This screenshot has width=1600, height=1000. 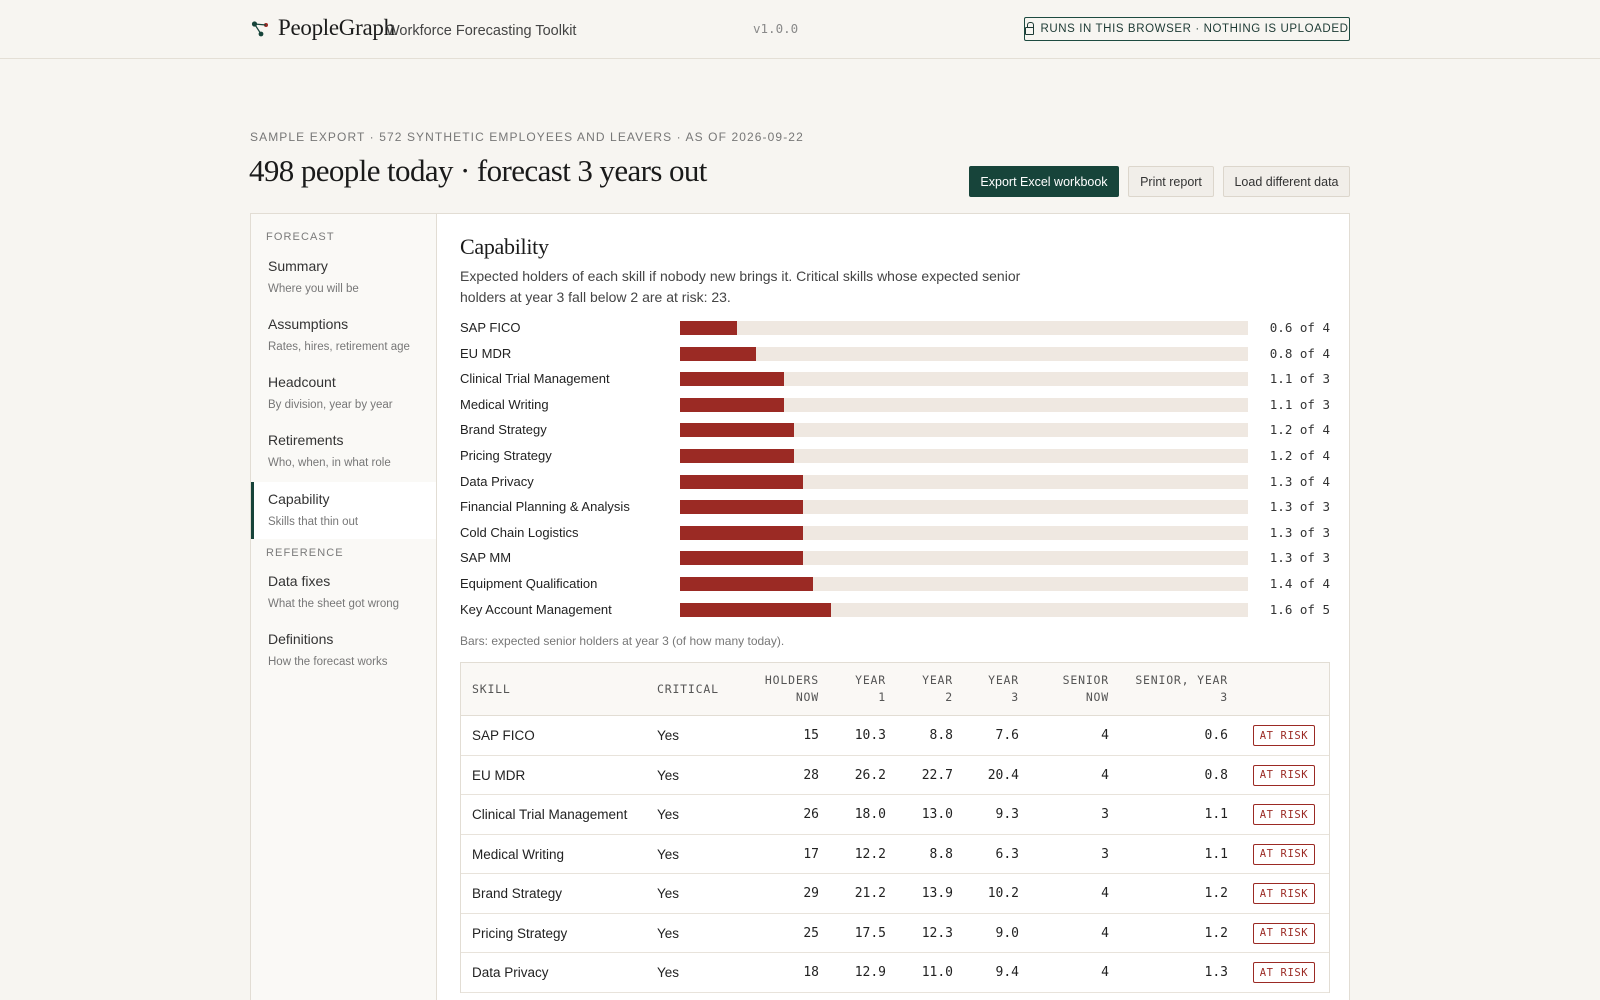 I want to click on cell-year3: 6.3, so click(x=1007, y=854).